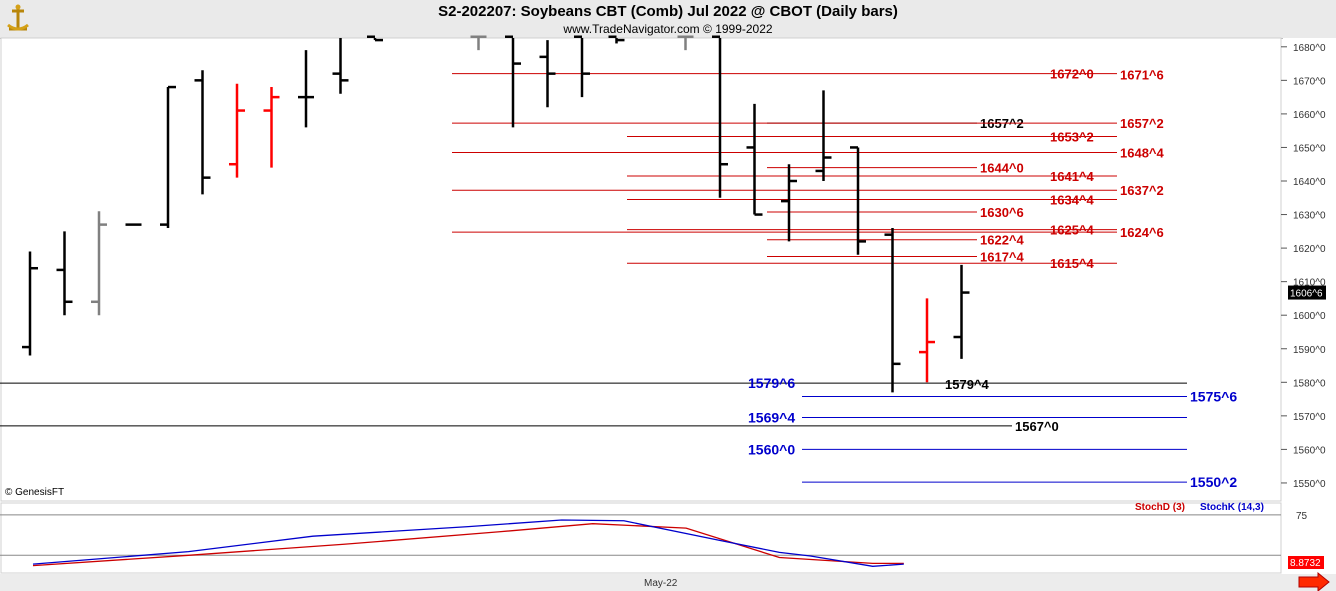 This screenshot has height=591, width=1336. Describe the element at coordinates (468, 543) in the screenshot. I see `stoch-series-line` at that location.